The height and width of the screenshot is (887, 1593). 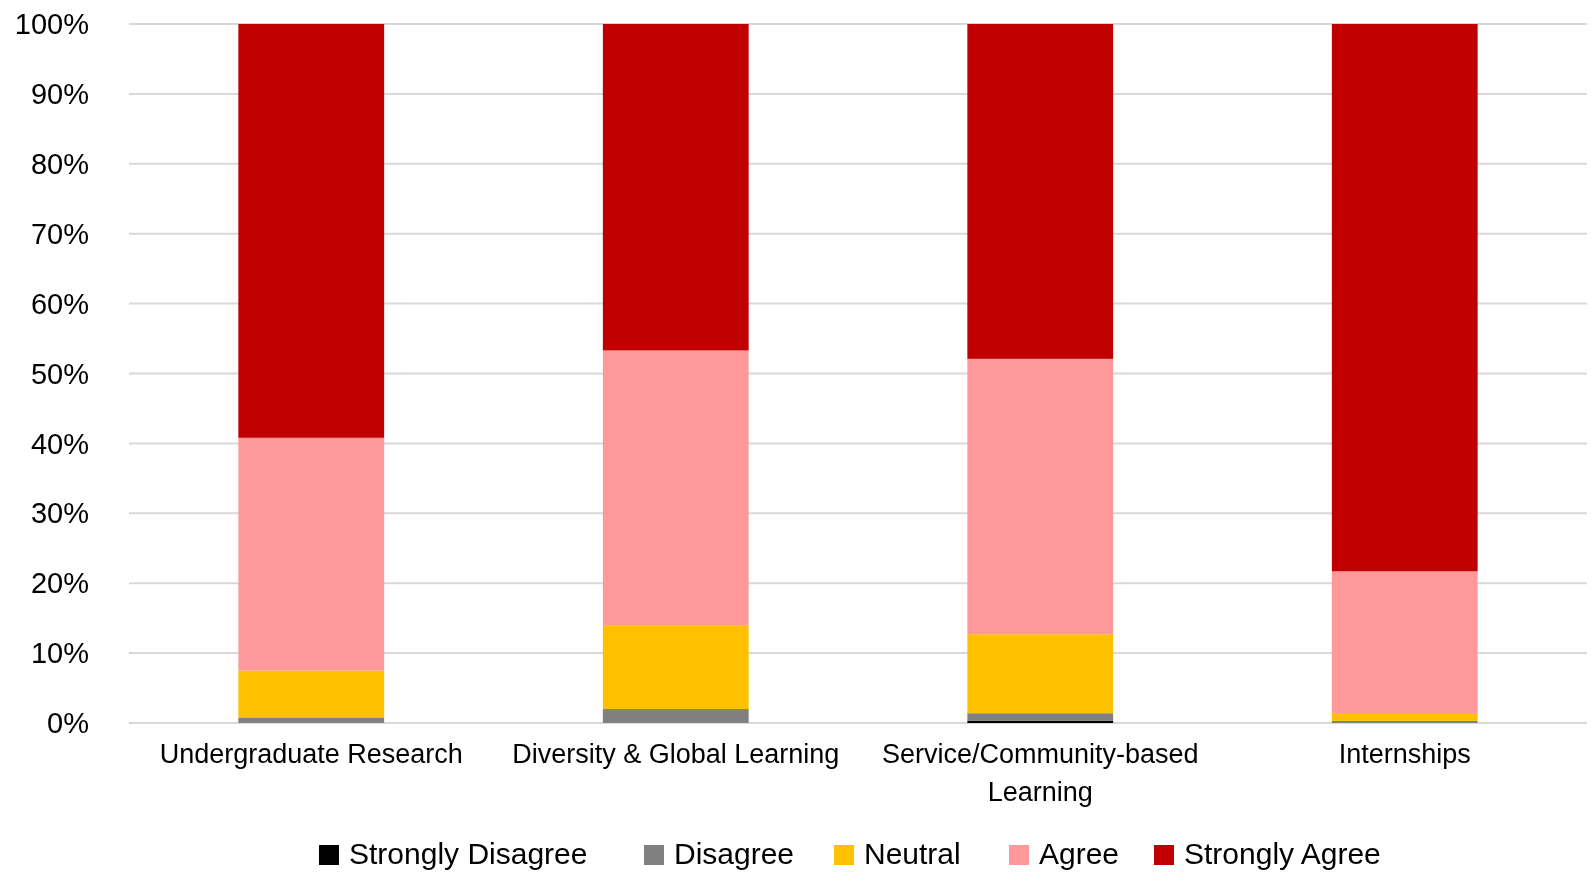 What do you see at coordinates (1282, 853) in the screenshot?
I see `legend-label: Strongly Agree` at bounding box center [1282, 853].